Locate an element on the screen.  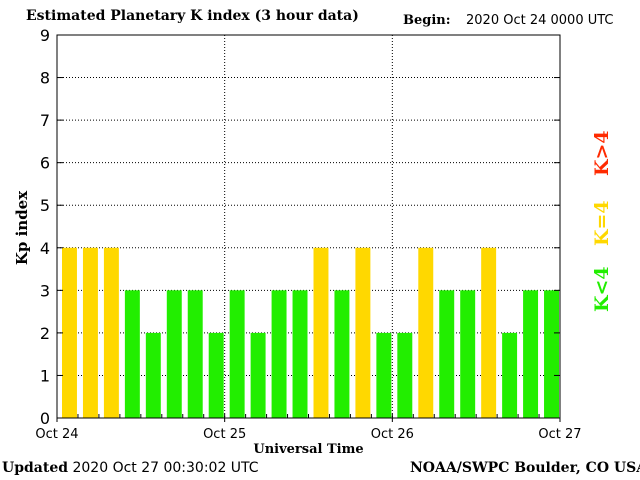
legend-low: K<4 is located at coordinates (602, 289).